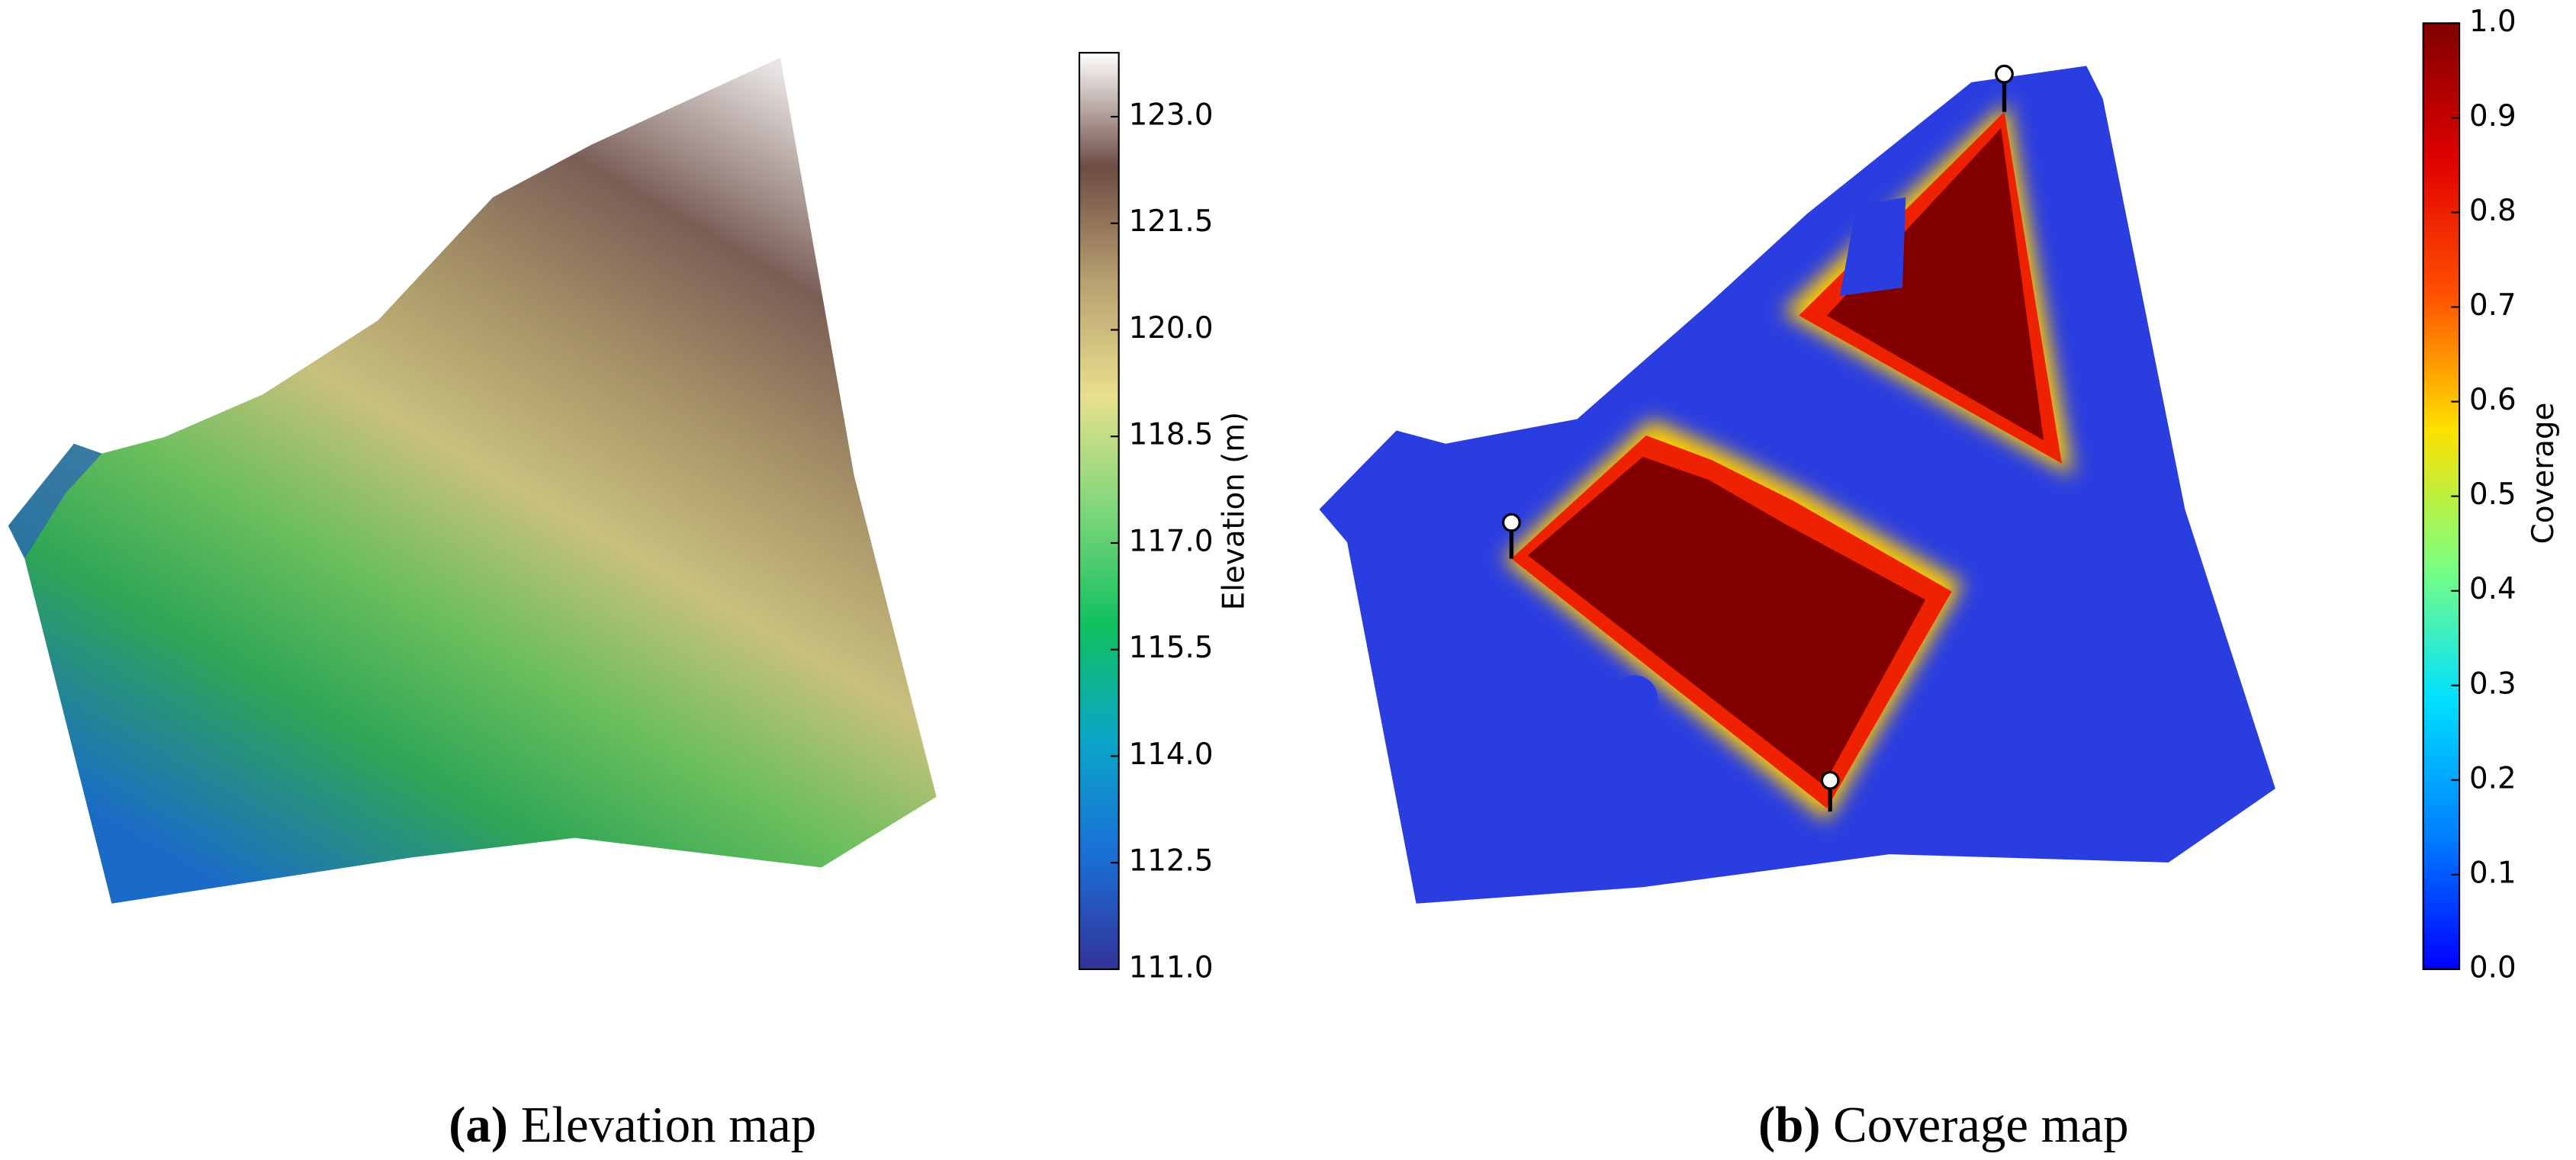  What do you see at coordinates (1790, 1125) in the screenshot?
I see `caption-label: (b)` at bounding box center [1790, 1125].